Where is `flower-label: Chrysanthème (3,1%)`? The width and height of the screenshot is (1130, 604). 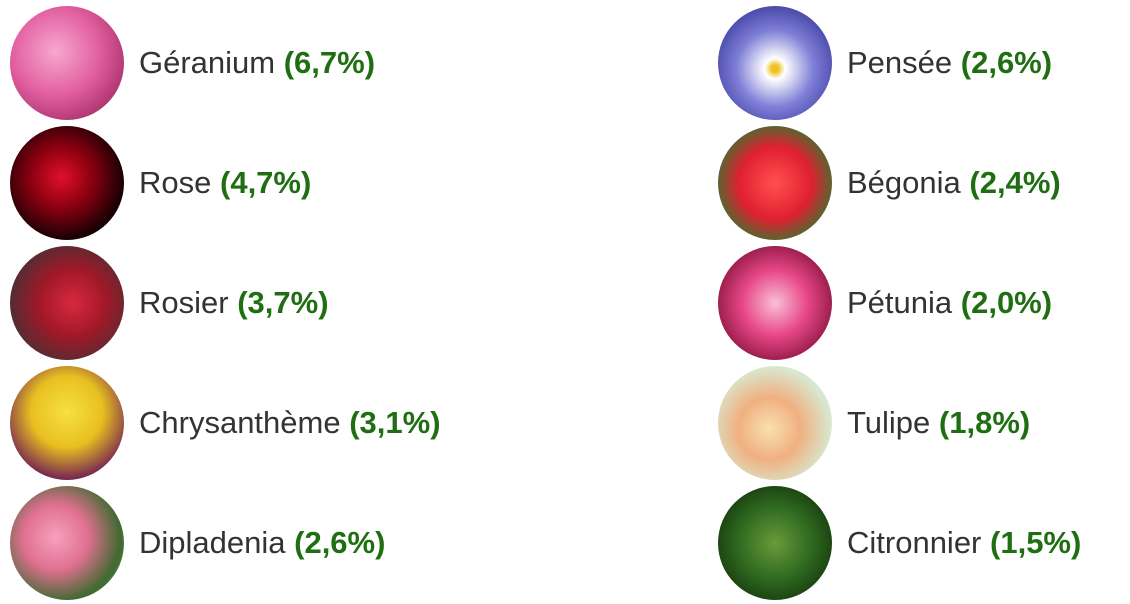
flower-label: Chrysanthème (3,1%) is located at coordinates (290, 423).